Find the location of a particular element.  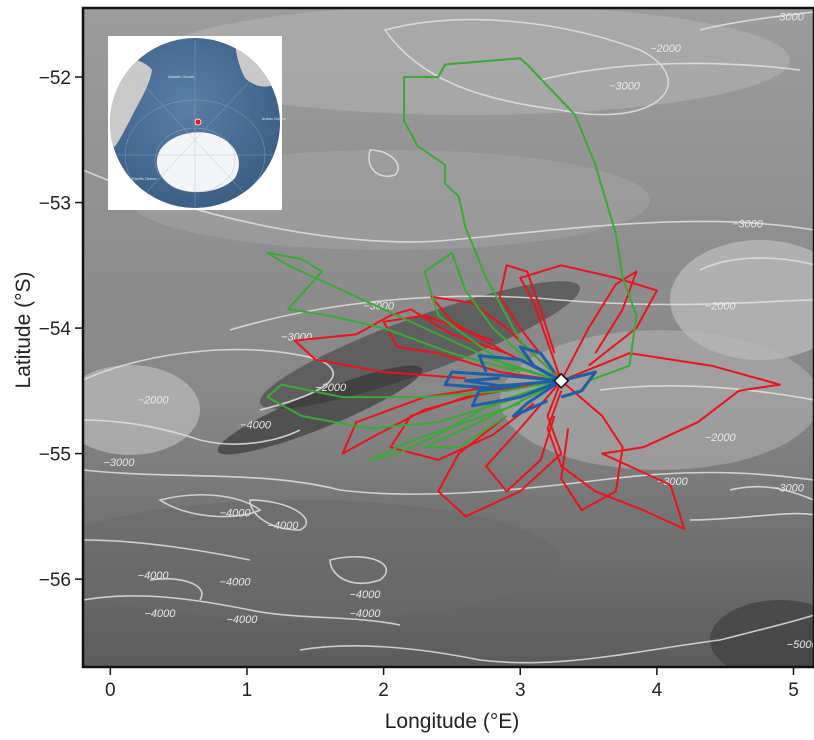

x-tick-label: 4 is located at coordinates (657, 690).